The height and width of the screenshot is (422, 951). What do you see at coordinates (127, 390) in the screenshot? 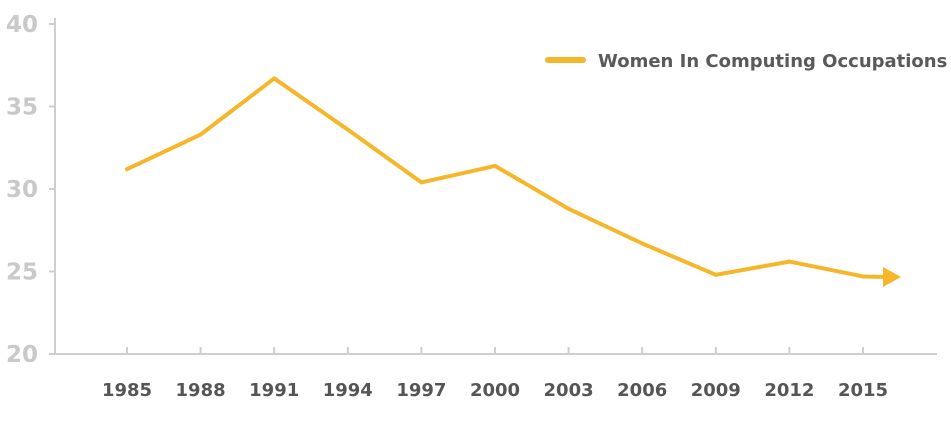
I see `x-tick-label: 1985` at bounding box center [127, 390].